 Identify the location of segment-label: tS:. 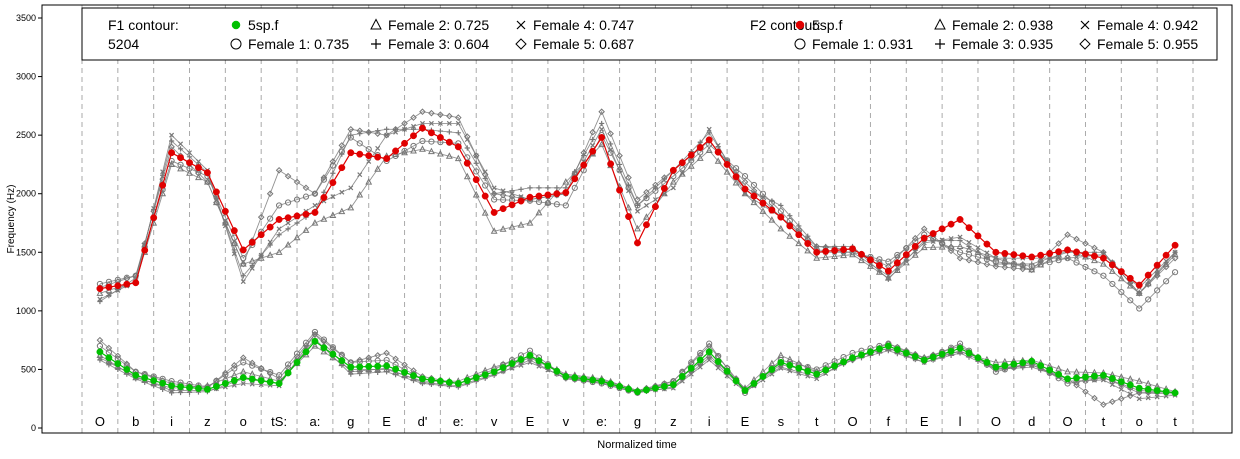
(279, 421).